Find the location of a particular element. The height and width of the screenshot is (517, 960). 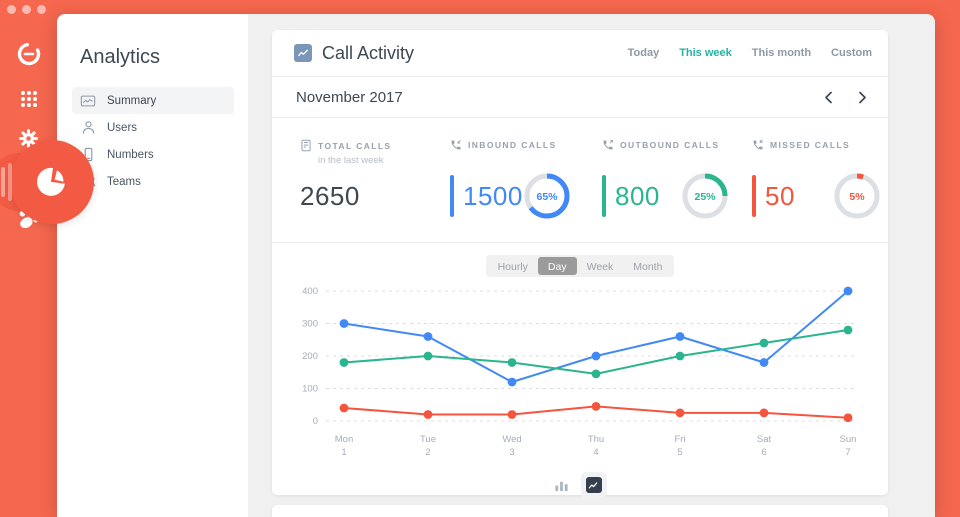

chevron-left-icon is located at coordinates (828, 97).